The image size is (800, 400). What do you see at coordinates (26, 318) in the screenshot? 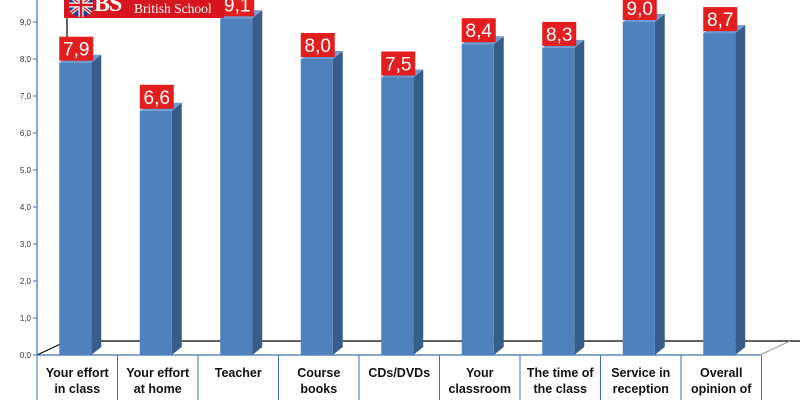
I see `y-tick-label: 1,0` at bounding box center [26, 318].